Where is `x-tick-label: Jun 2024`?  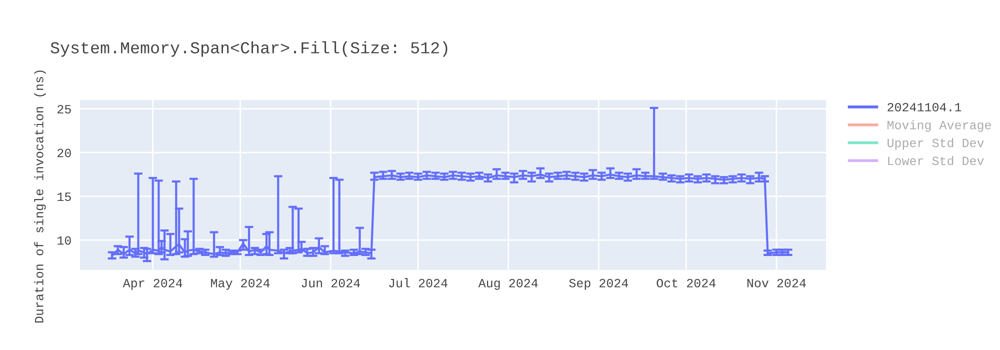 x-tick-label: Jun 2024 is located at coordinates (331, 283).